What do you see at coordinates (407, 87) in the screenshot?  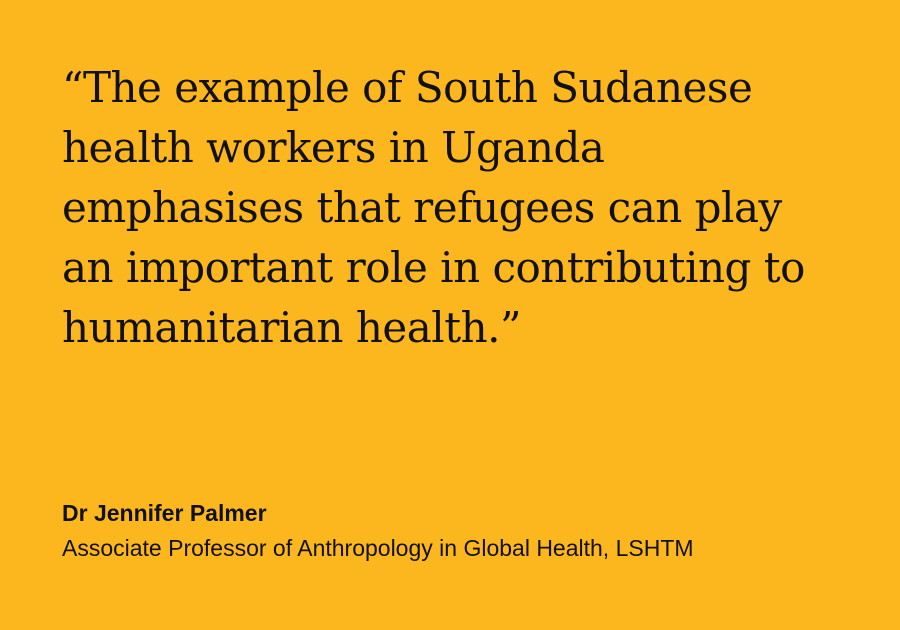 I see `quote-line: “The example of South Sudanese` at bounding box center [407, 87].